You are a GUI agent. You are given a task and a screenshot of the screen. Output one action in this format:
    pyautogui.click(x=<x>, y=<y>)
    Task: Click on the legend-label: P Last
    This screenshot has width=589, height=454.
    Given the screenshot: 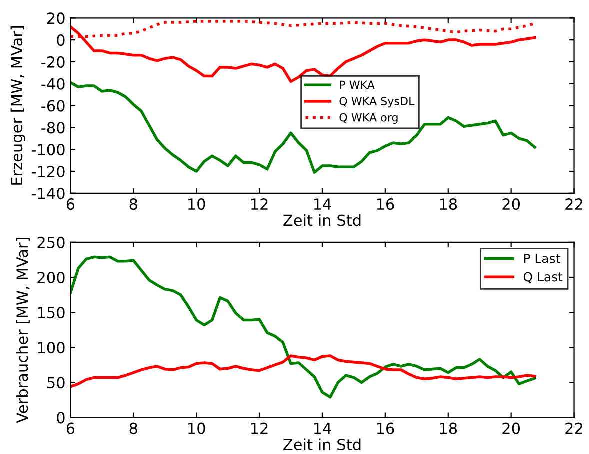 What is the action you would take?
    pyautogui.click(x=542, y=259)
    